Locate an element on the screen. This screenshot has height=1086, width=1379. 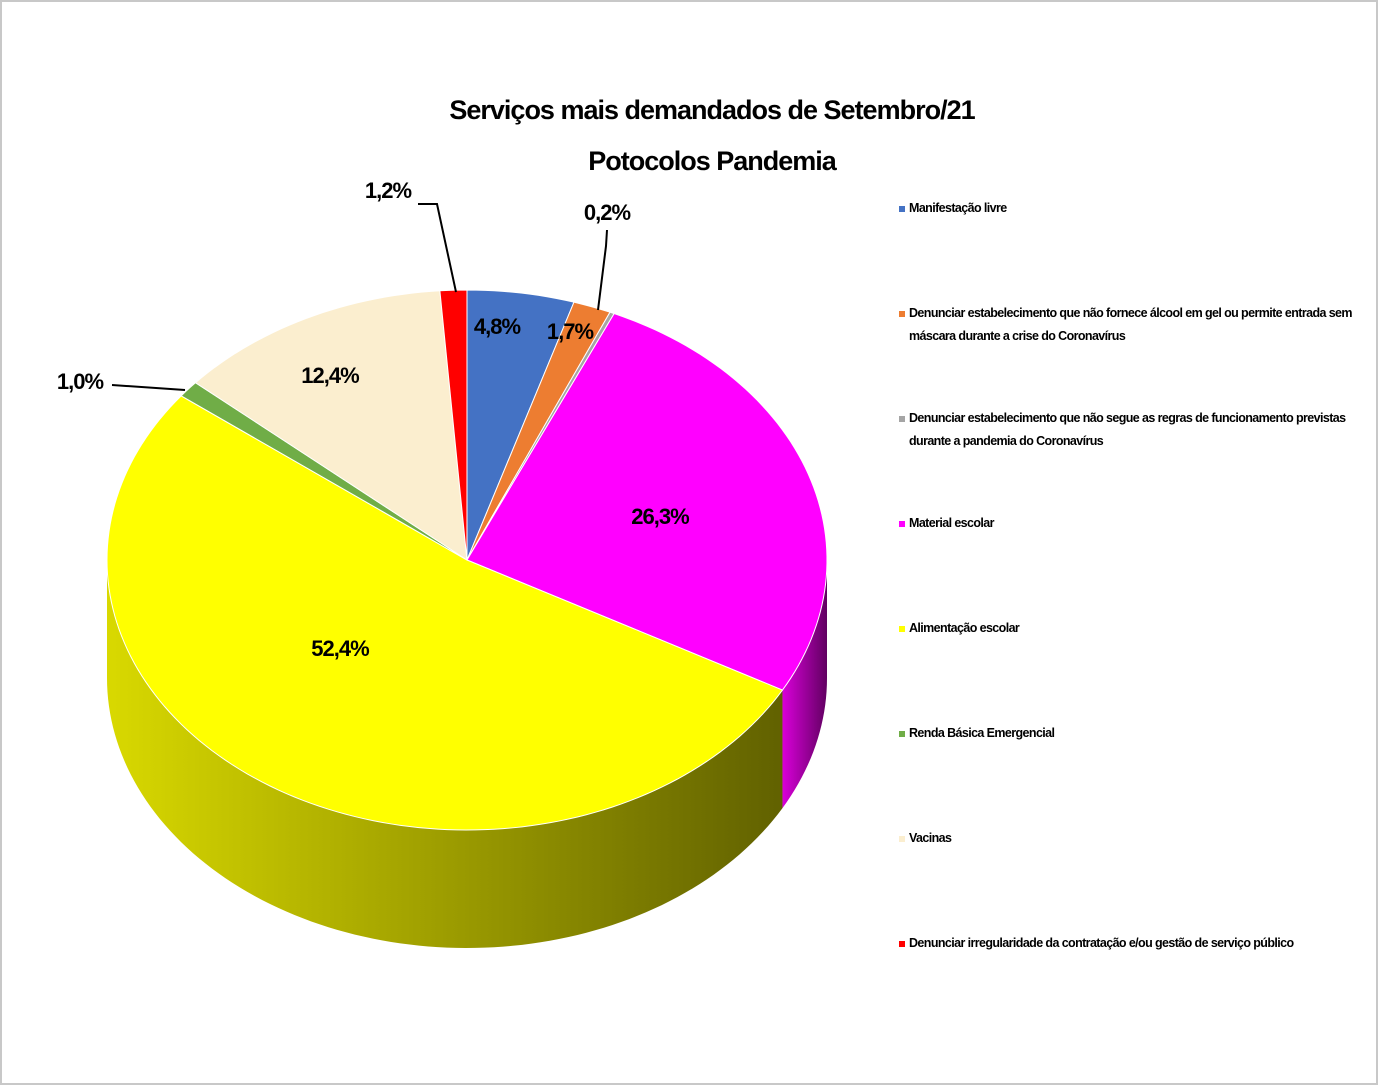
data-label: 4,8% is located at coordinates (497, 326).